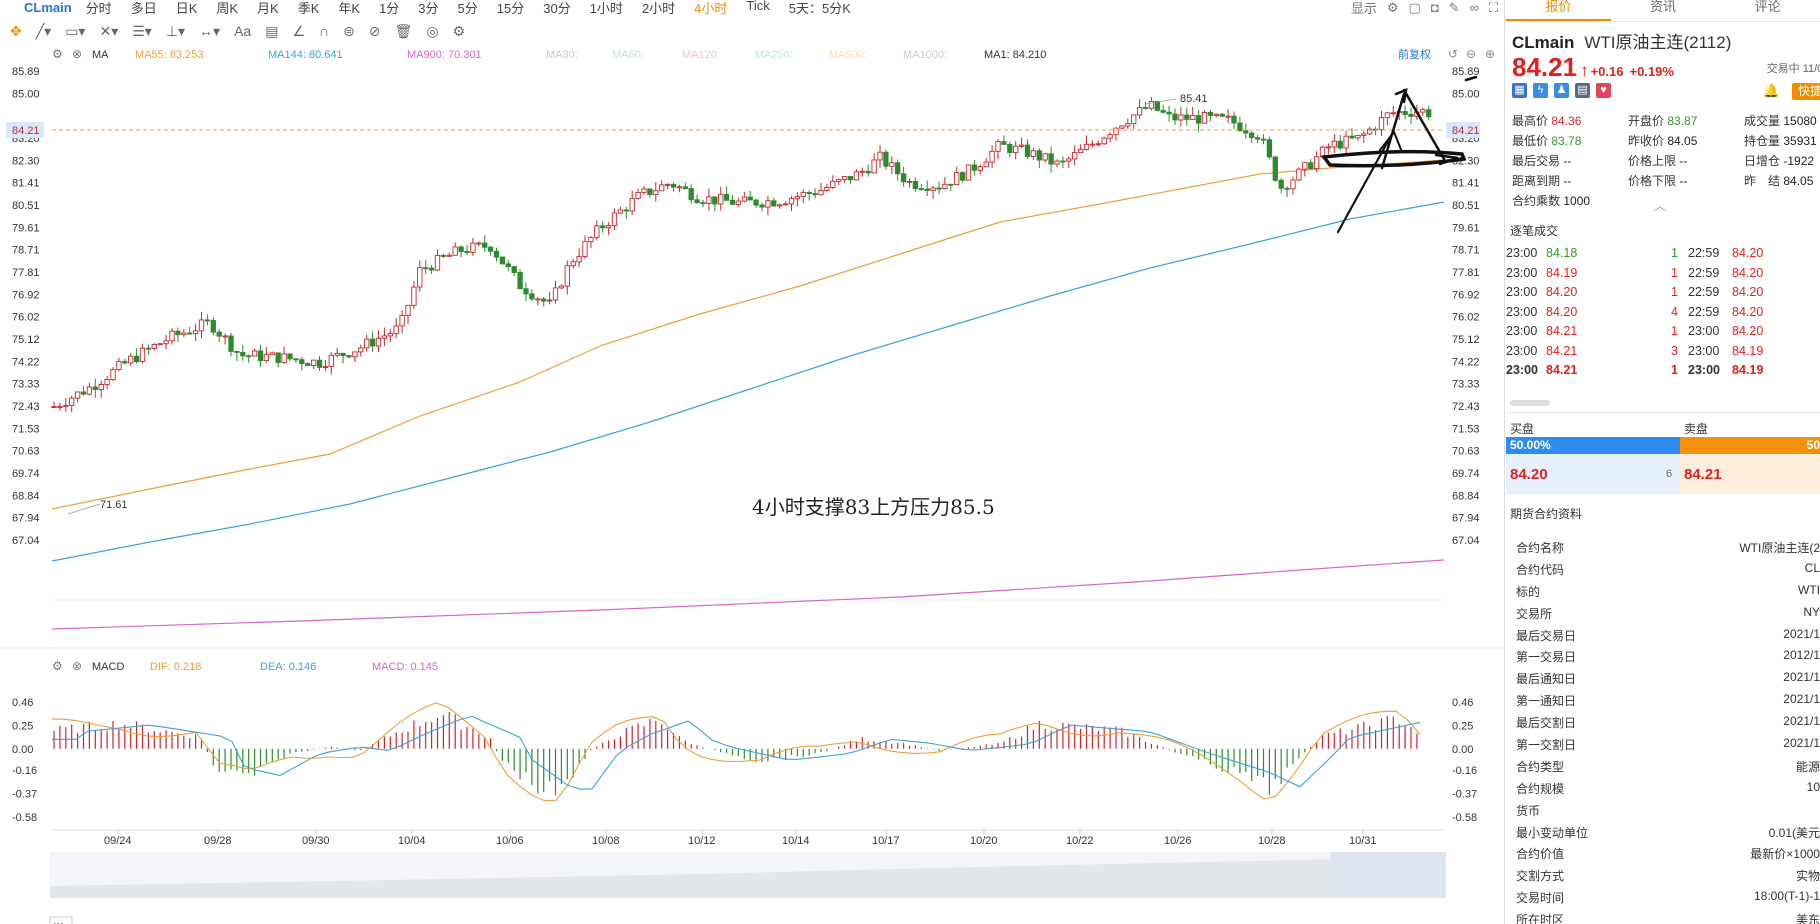 Image resolution: width=1820 pixels, height=924 pixels. Describe the element at coordinates (210, 30) in the screenshot. I see `arrow-tool-icon: ↔▾` at that location.